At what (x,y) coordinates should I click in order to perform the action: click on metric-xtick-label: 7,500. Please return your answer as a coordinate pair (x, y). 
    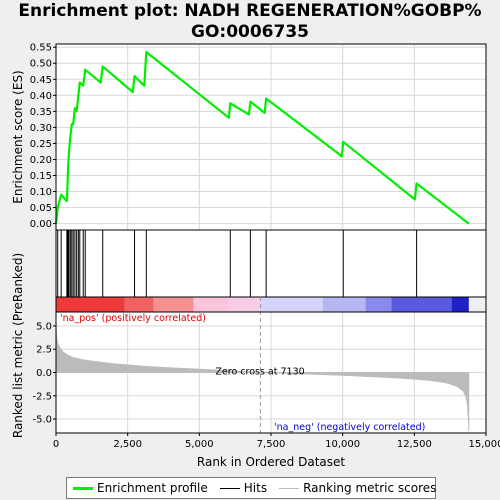
    Looking at the image, I should click on (271, 444).